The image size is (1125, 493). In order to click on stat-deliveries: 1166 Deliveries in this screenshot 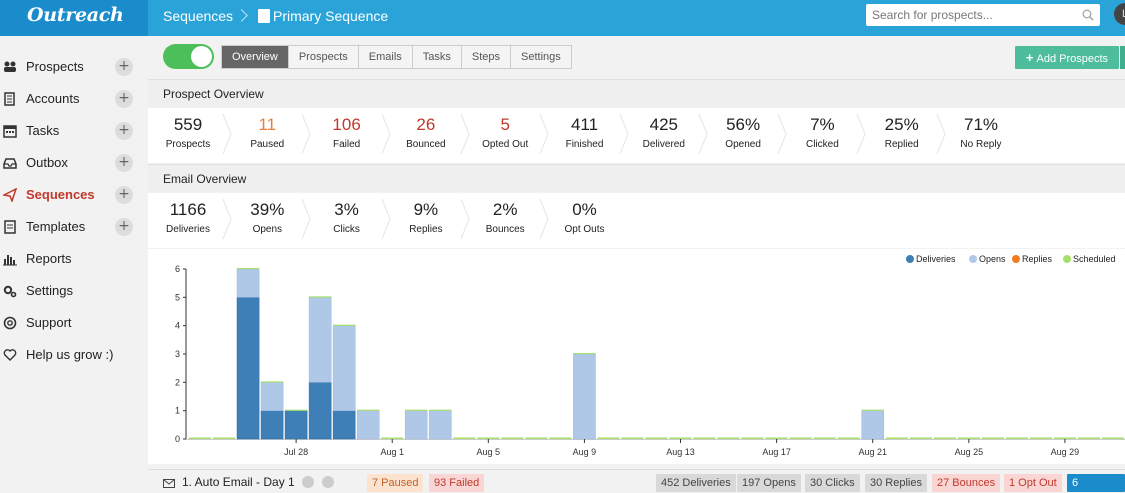, I will do `click(190, 220)`.